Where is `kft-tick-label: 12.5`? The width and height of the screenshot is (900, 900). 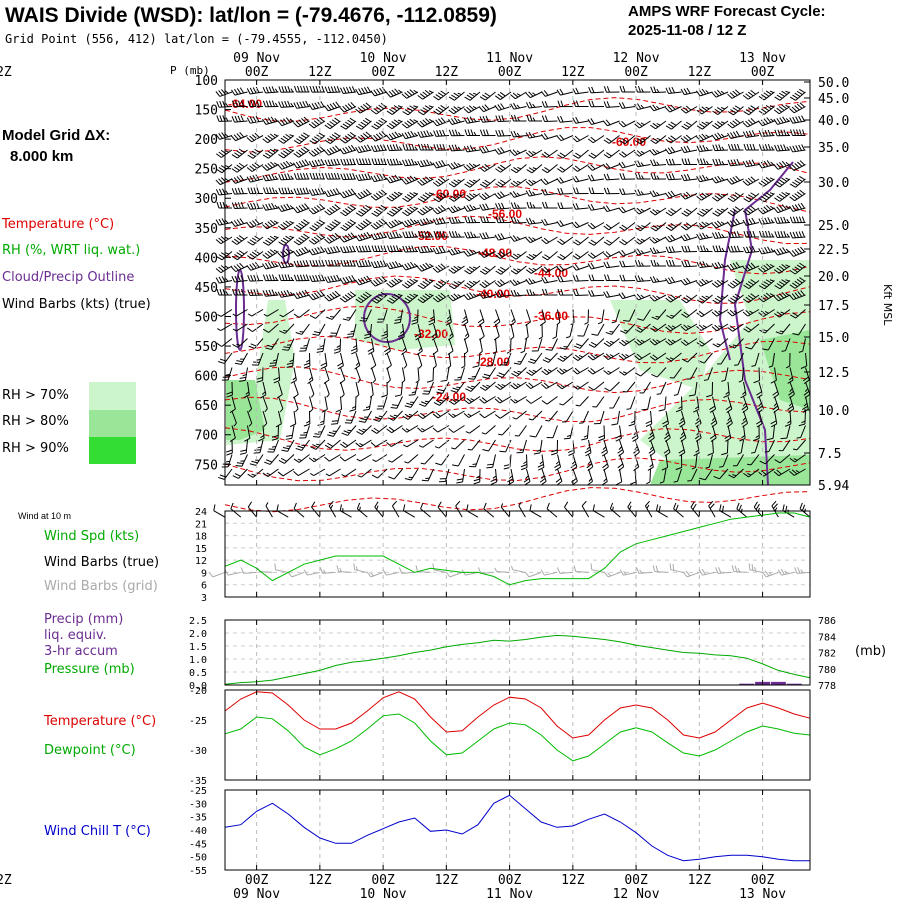
kft-tick-label: 12.5 is located at coordinates (833, 373).